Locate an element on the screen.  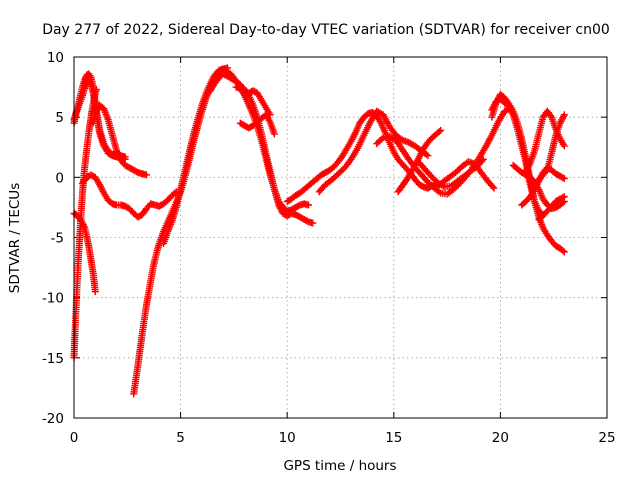
y-tick-label: 10 is located at coordinates (55, 58).